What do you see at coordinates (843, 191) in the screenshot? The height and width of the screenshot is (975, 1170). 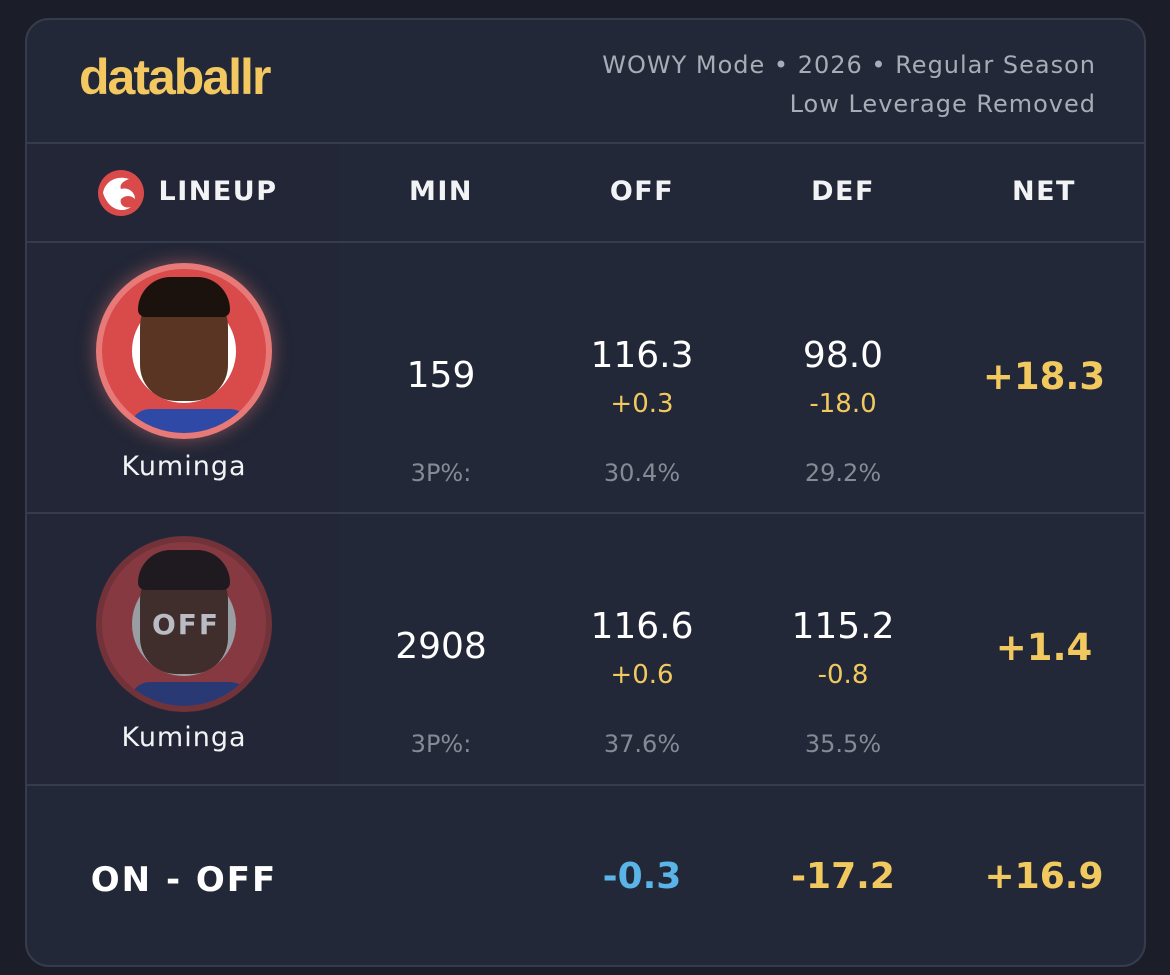 I see `column-def: DEF` at bounding box center [843, 191].